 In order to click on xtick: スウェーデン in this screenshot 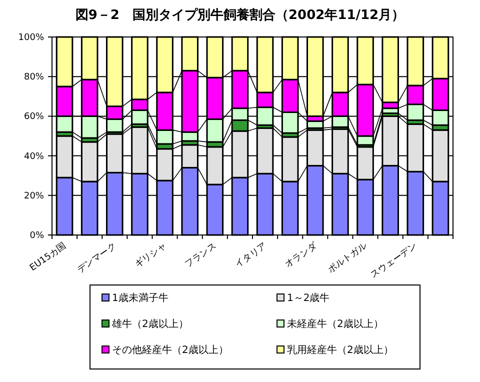, I will do `click(394, 260)`.